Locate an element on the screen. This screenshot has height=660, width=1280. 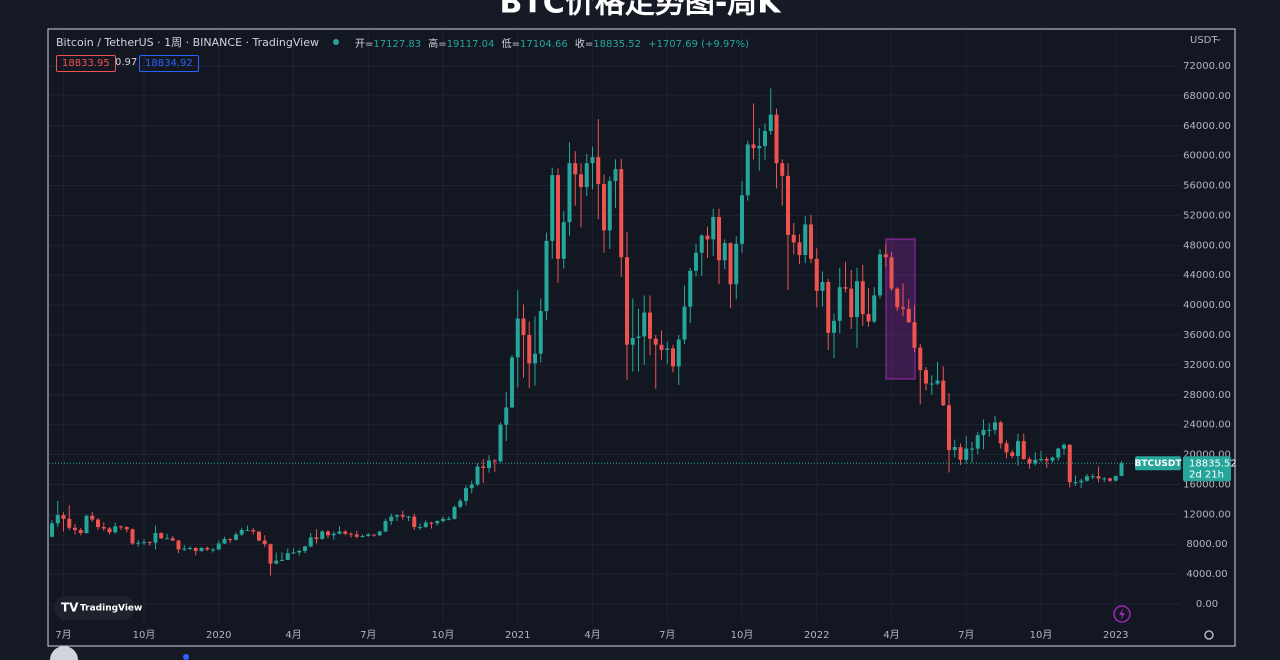
logo-badge is located at coordinates (94, 608).